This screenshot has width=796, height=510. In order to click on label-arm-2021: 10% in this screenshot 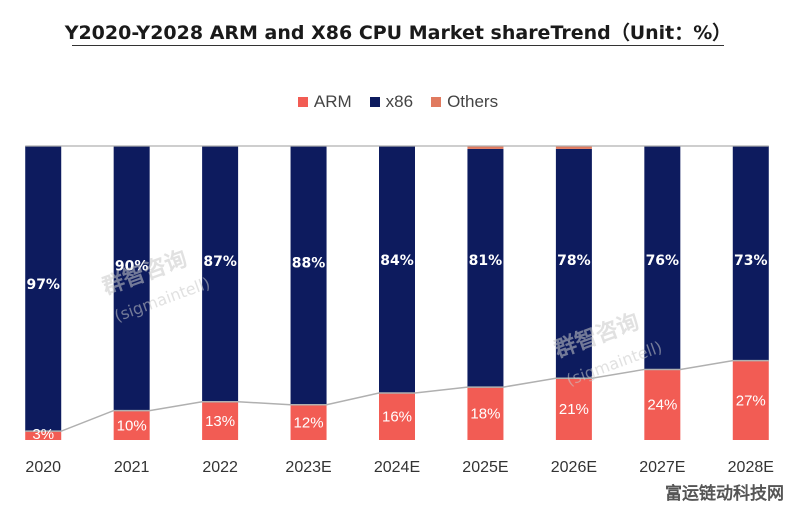, I will do `click(132, 425)`.